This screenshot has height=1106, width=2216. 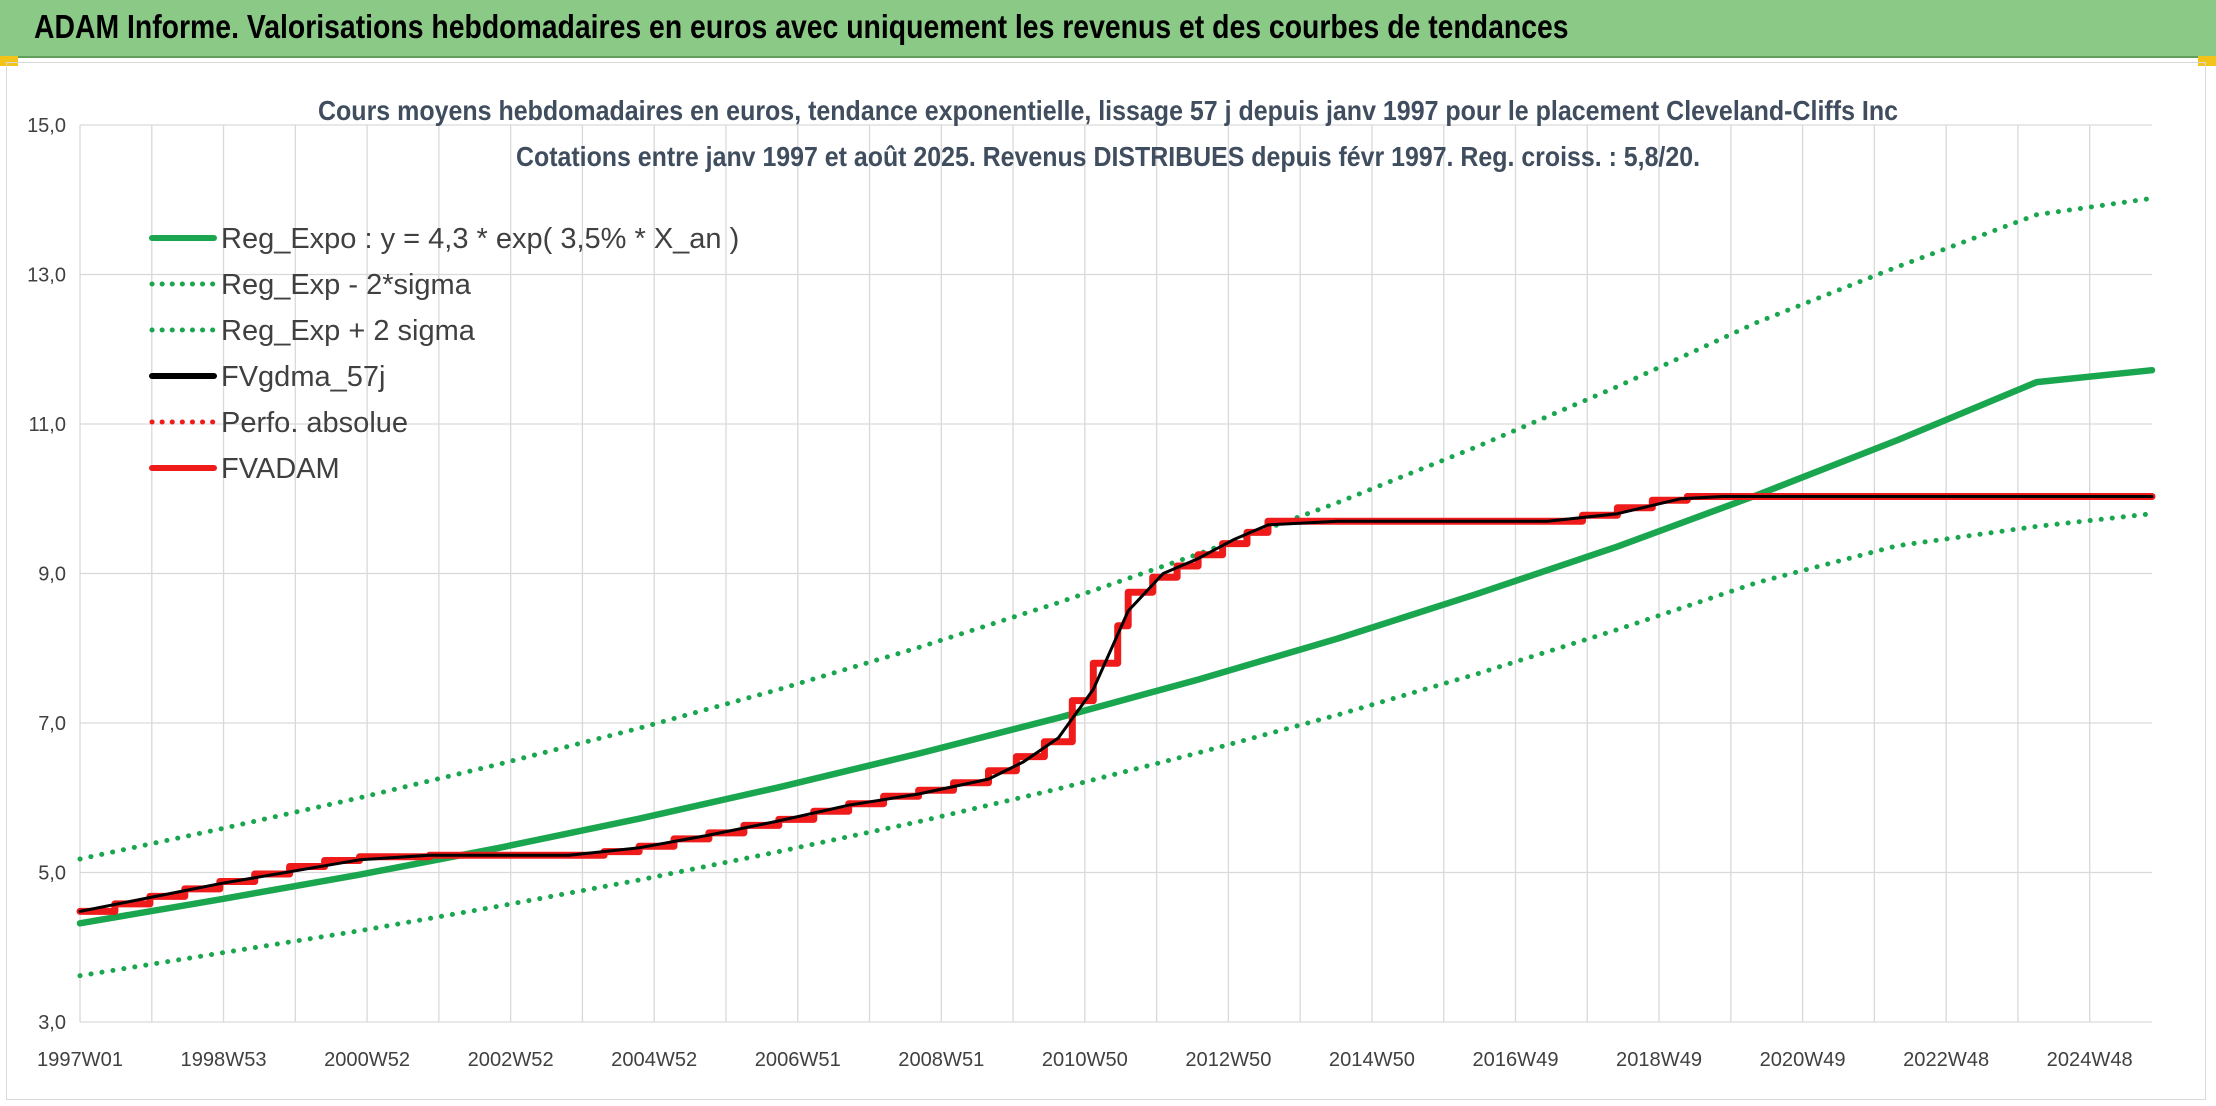 I want to click on y-axis-ticks: 3,0 5,0 7,0 9,0 11,0 13,0 15,0, so click(x=46, y=574).